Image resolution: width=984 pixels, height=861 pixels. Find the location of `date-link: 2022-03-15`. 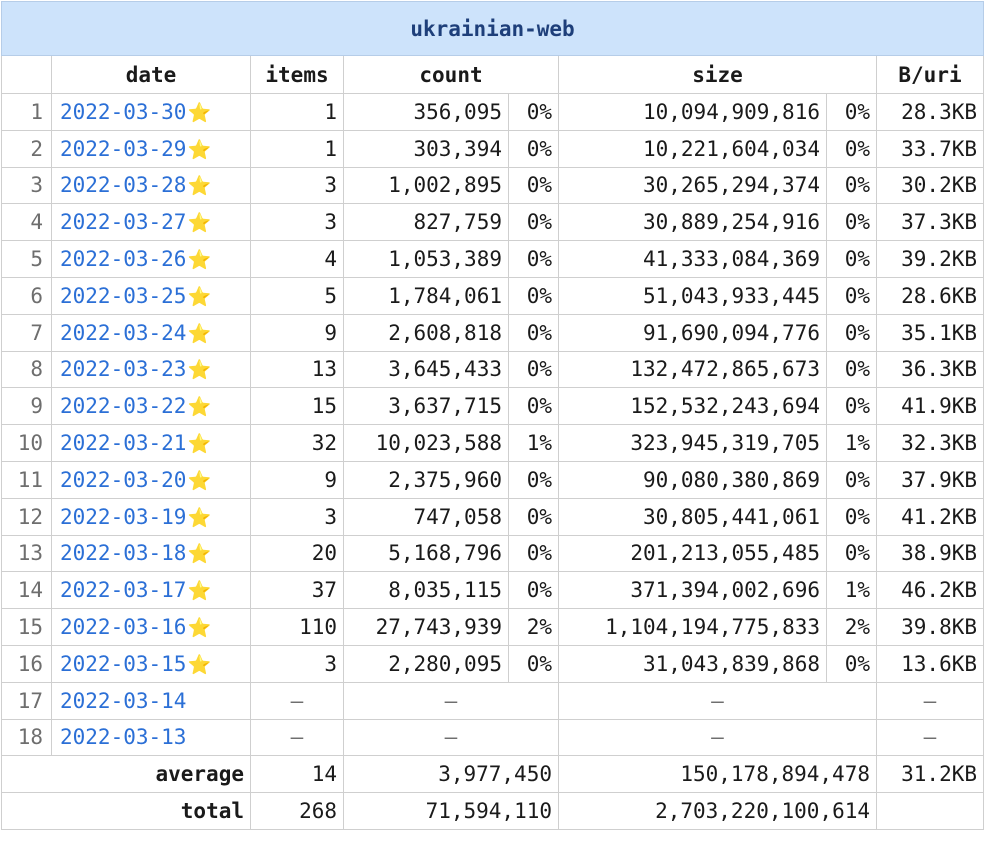

date-link: 2022-03-15 is located at coordinates (123, 663).